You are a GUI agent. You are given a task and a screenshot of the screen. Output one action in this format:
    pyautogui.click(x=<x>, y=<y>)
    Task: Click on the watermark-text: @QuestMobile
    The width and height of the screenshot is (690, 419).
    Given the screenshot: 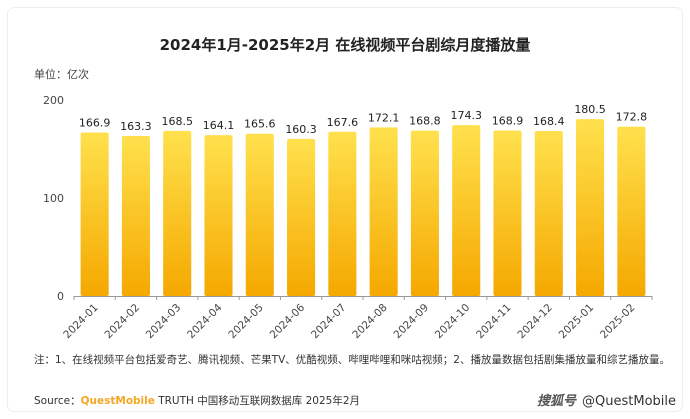 What is the action you would take?
    pyautogui.click(x=629, y=401)
    